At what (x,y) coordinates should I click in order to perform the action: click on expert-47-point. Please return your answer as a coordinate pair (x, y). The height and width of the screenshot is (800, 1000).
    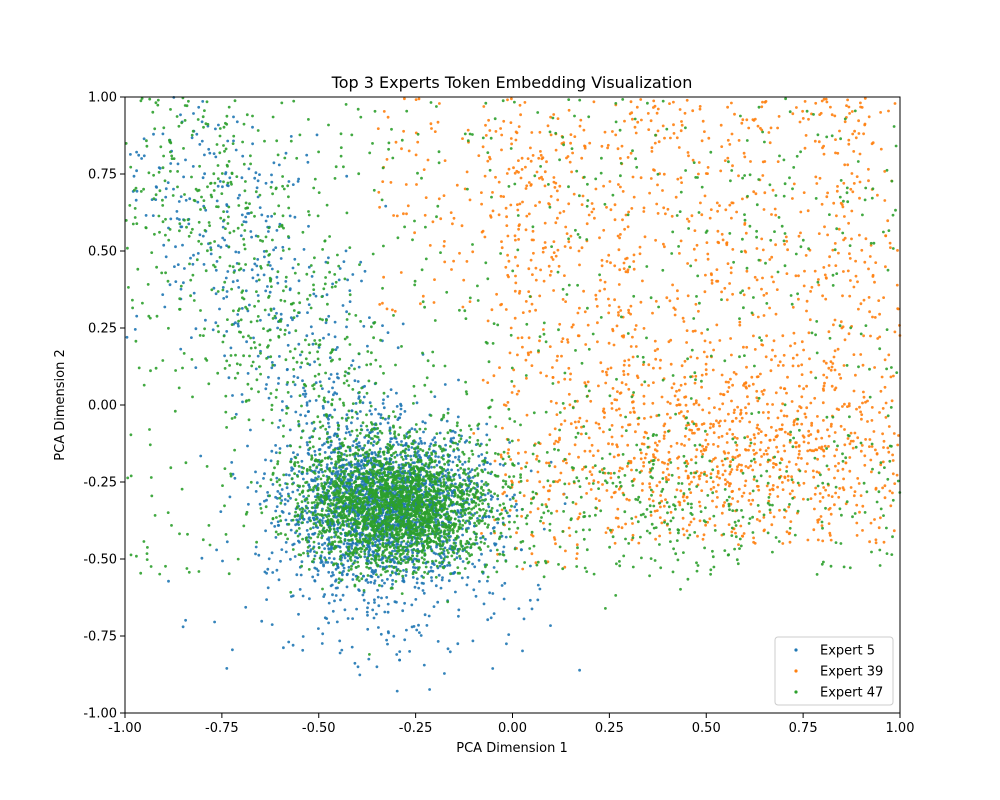
    Looking at the image, I should click on (276, 517).